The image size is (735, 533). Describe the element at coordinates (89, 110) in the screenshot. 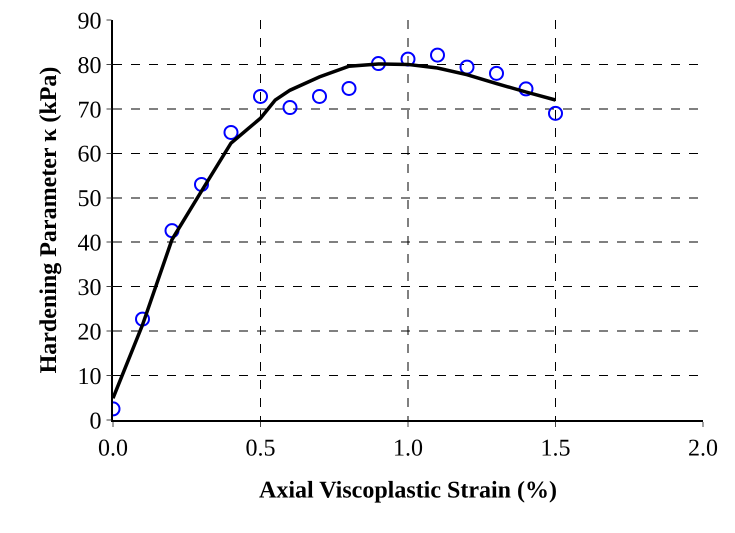

I see `y-tick-label: 70` at that location.